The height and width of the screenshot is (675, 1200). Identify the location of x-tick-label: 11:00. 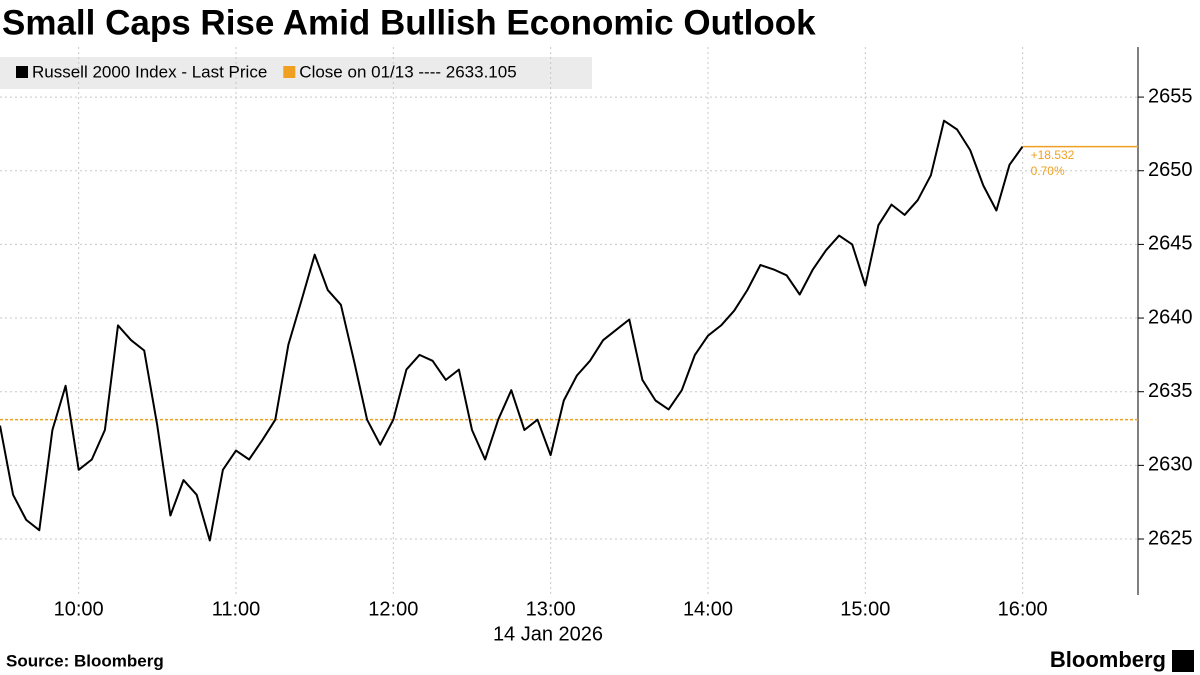
(236, 609).